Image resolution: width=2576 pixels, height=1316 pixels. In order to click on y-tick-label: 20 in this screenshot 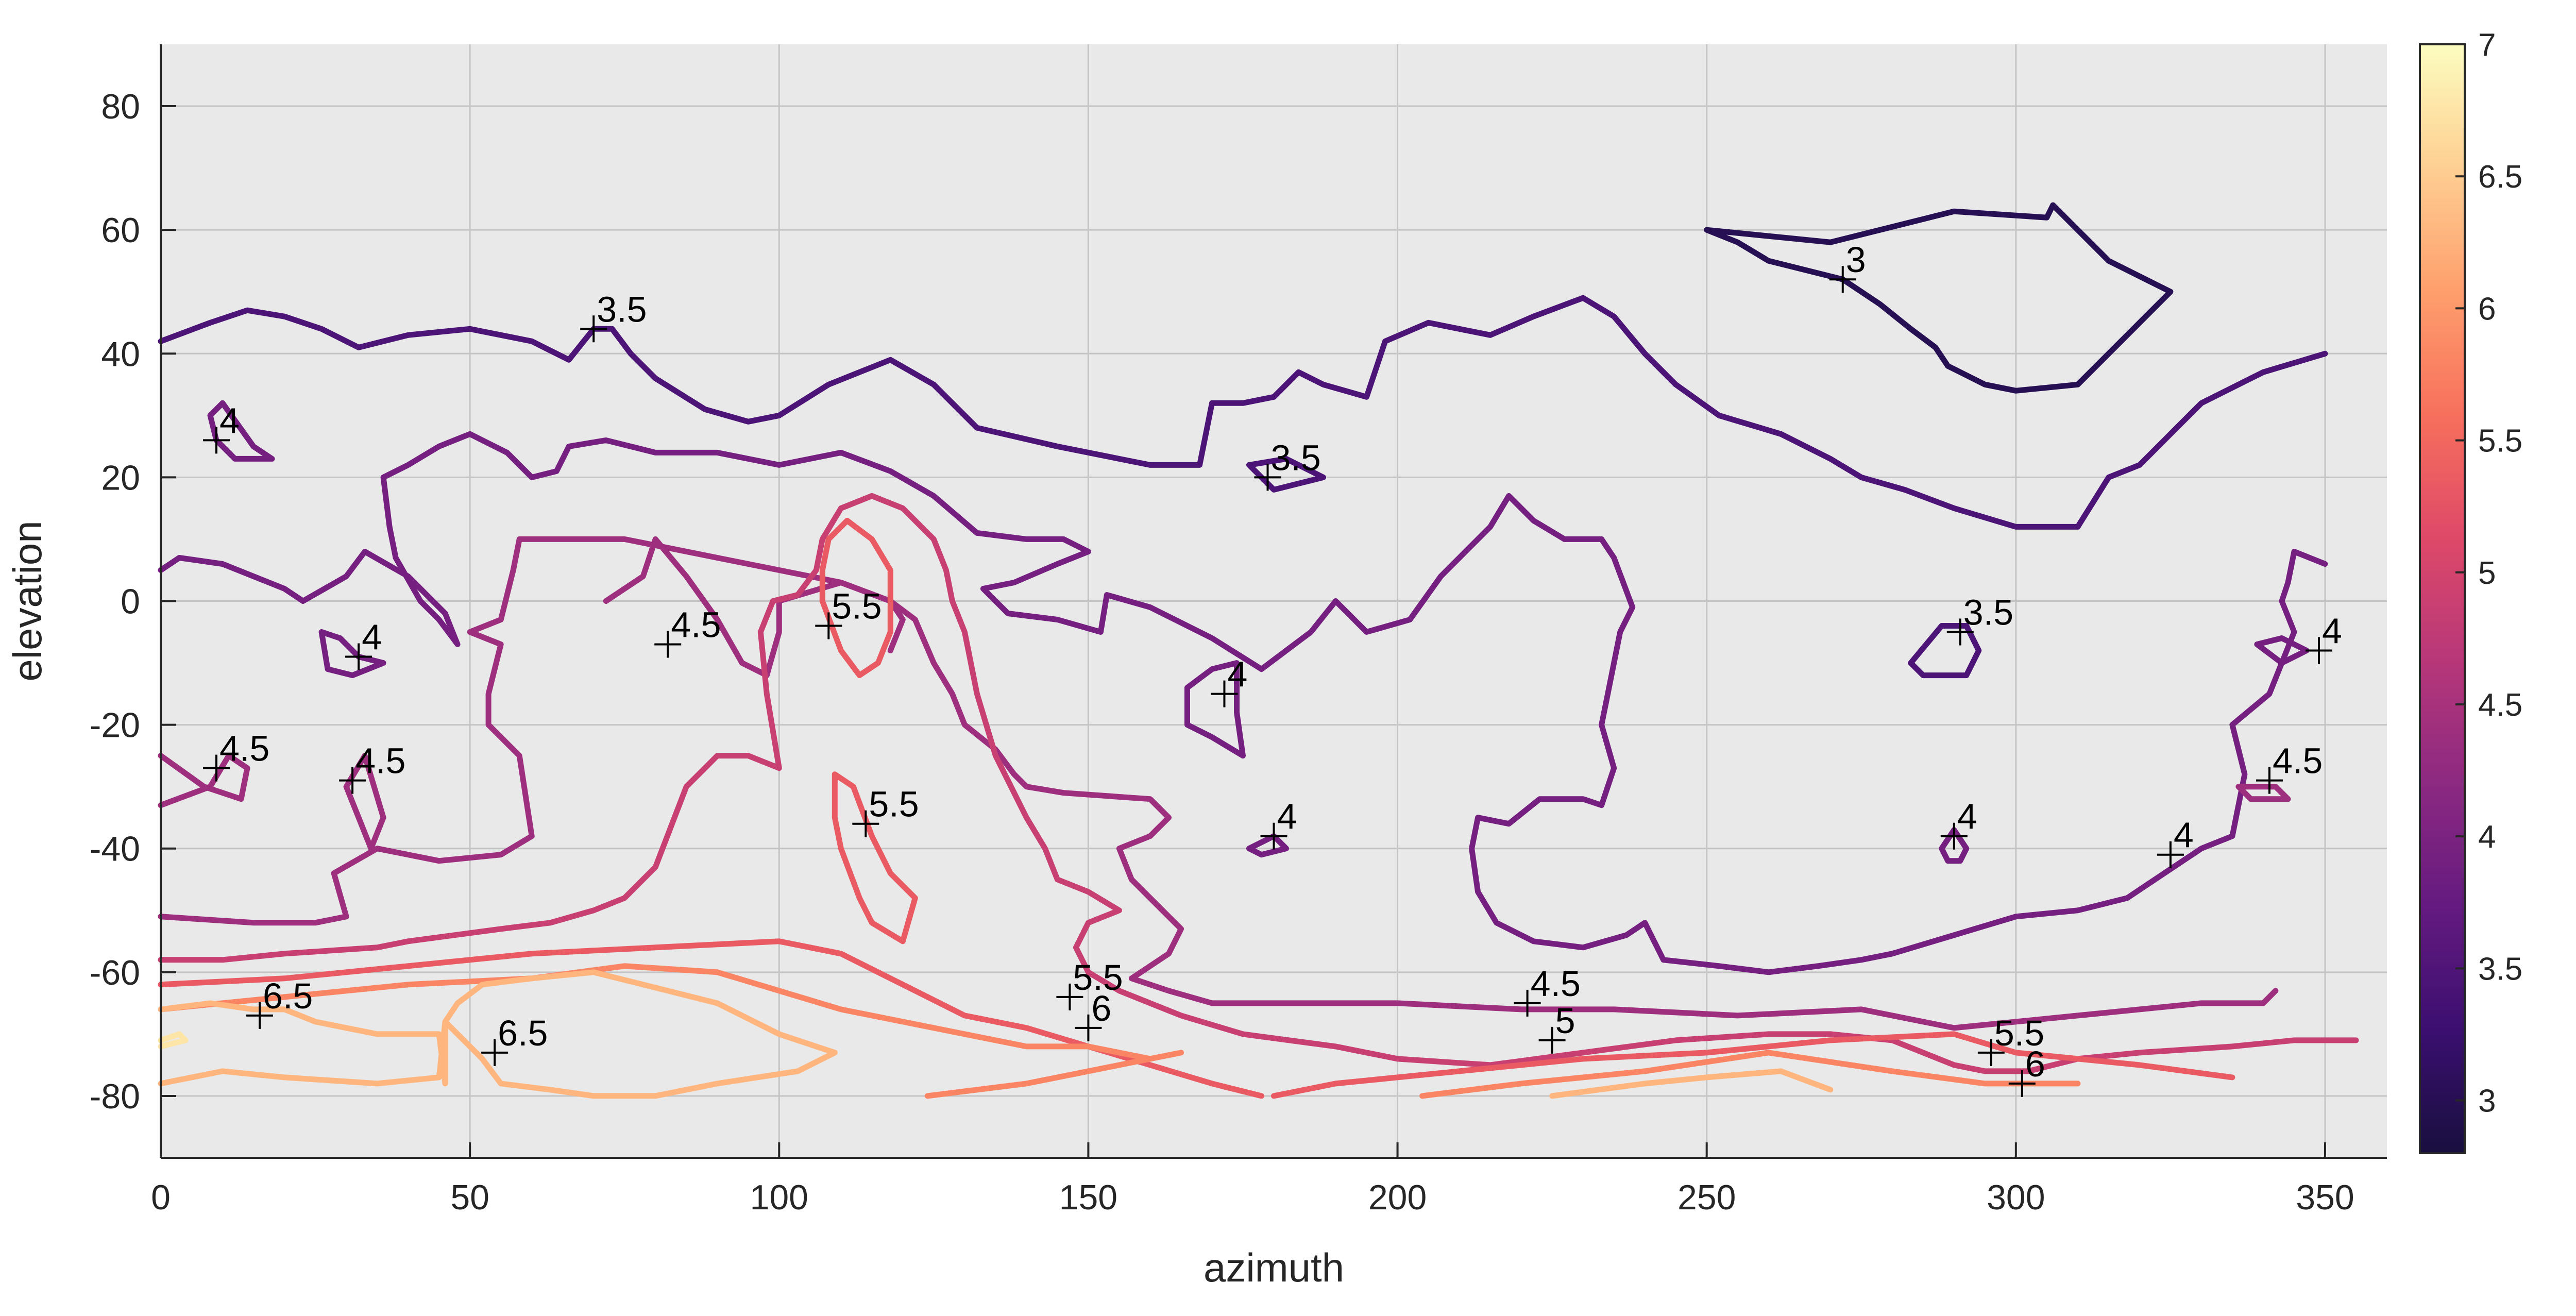, I will do `click(120, 477)`.